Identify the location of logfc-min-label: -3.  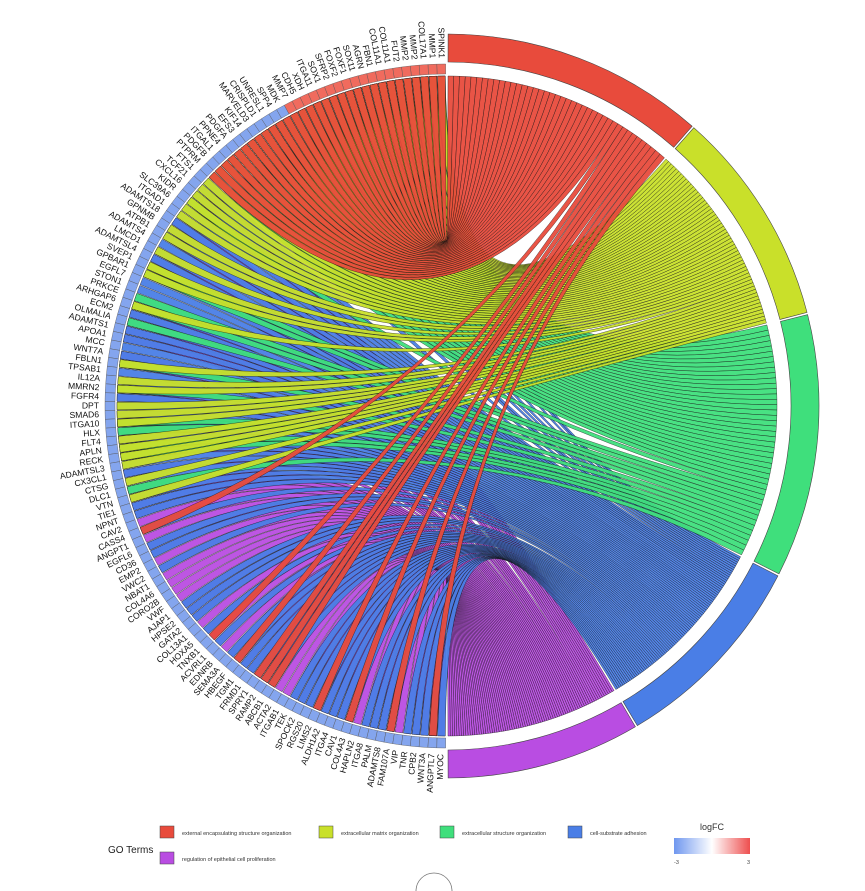
(676, 863).